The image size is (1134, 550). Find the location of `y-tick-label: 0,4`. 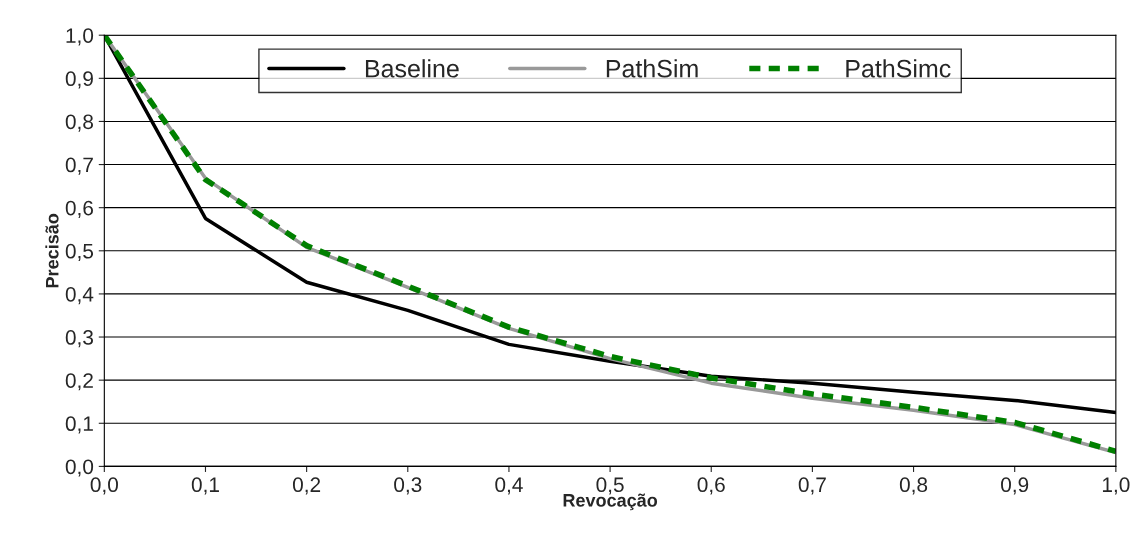

y-tick-label: 0,4 is located at coordinates (79, 295).